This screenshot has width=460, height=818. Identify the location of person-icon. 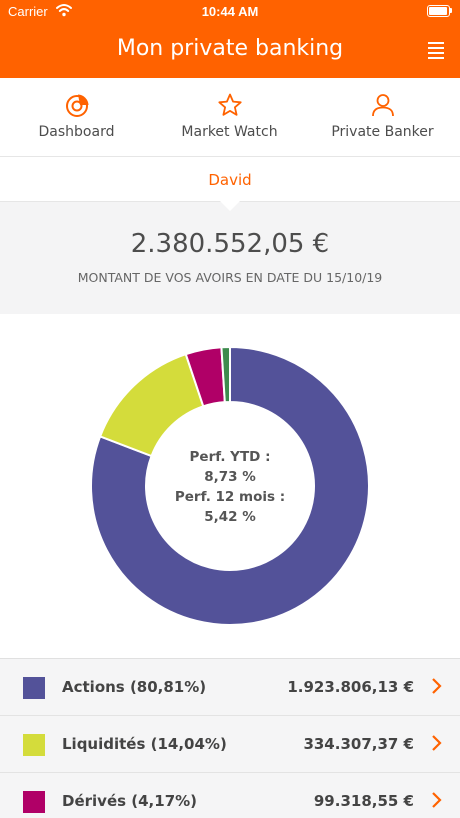
(382, 105).